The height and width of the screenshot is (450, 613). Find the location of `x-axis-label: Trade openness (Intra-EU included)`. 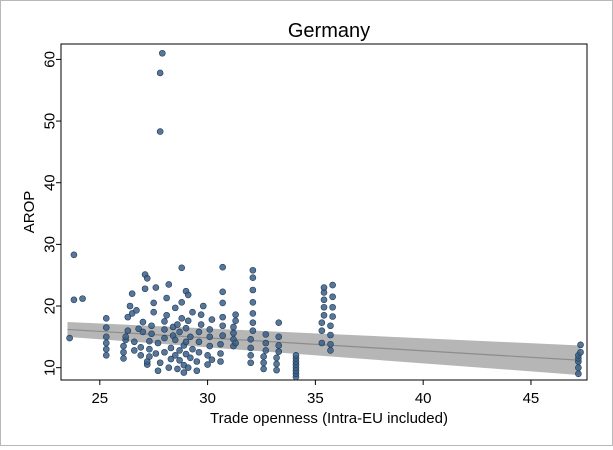

x-axis-label: Trade openness (Intra-EU included) is located at coordinates (329, 418).